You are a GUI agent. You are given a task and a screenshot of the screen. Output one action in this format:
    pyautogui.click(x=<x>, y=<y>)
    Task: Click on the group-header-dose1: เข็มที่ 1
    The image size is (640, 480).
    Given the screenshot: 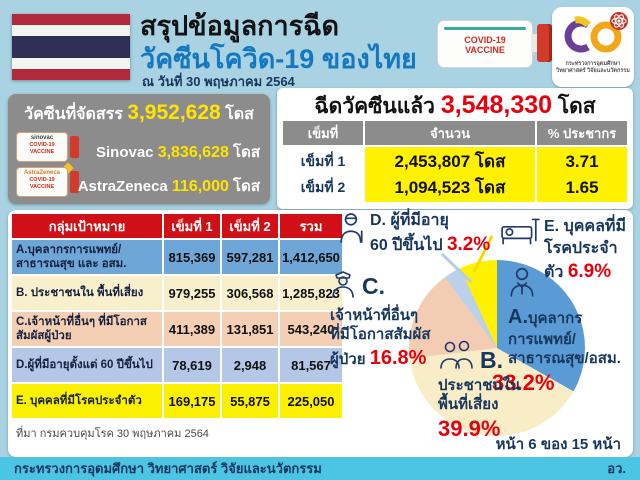 What is the action you would take?
    pyautogui.click(x=192, y=226)
    